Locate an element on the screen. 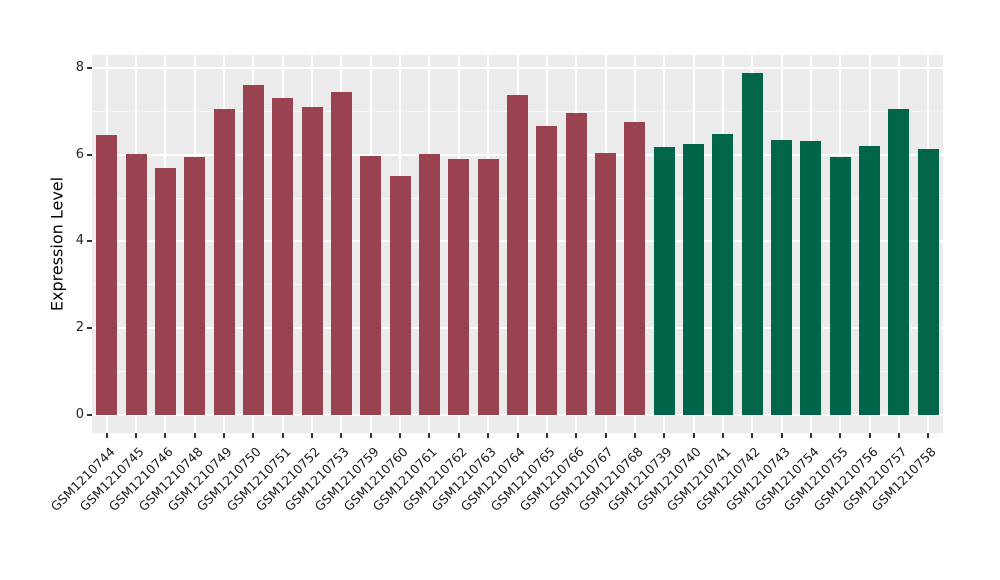  bar-GSM1210762 is located at coordinates (459, 286).